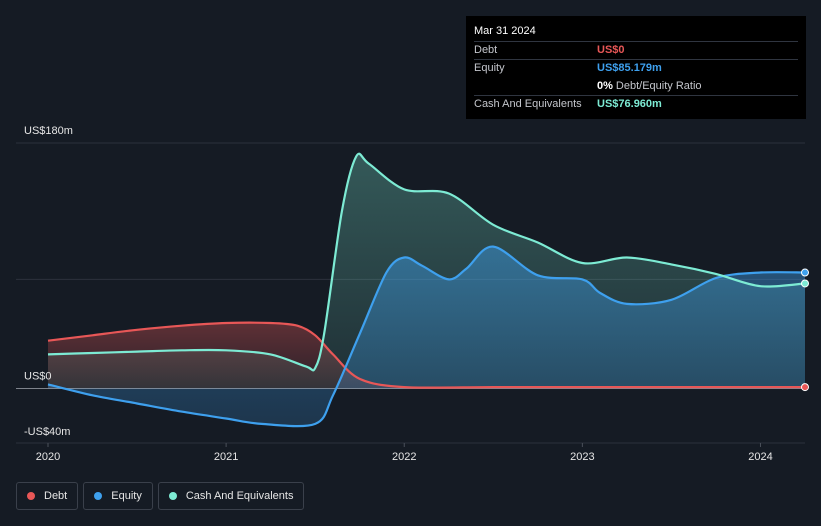  I want to click on tooltip-date: Mar 31 2024, so click(505, 31).